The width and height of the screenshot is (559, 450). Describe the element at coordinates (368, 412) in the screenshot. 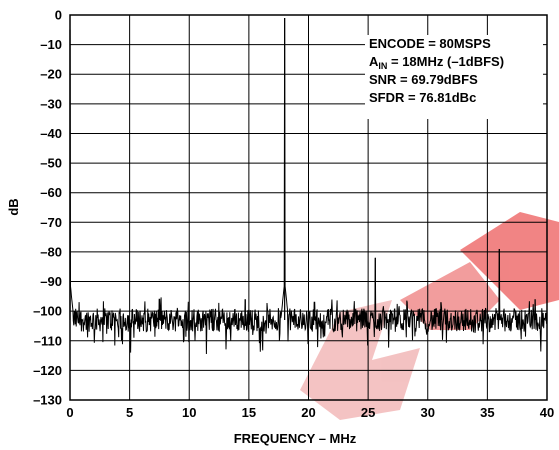

I see `x-tick-label: 25` at that location.